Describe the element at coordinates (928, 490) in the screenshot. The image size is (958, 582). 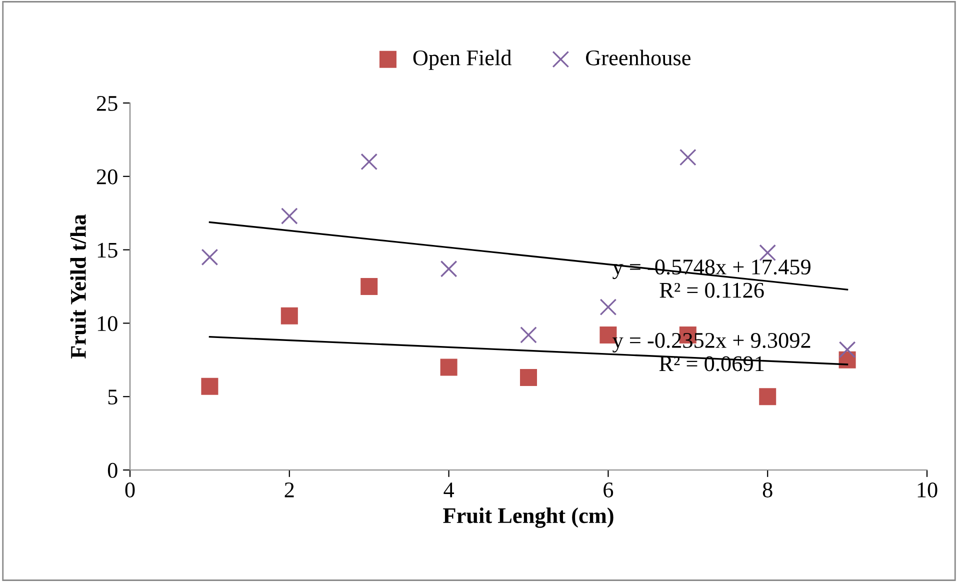
I see `x-tick-label: 10` at that location.